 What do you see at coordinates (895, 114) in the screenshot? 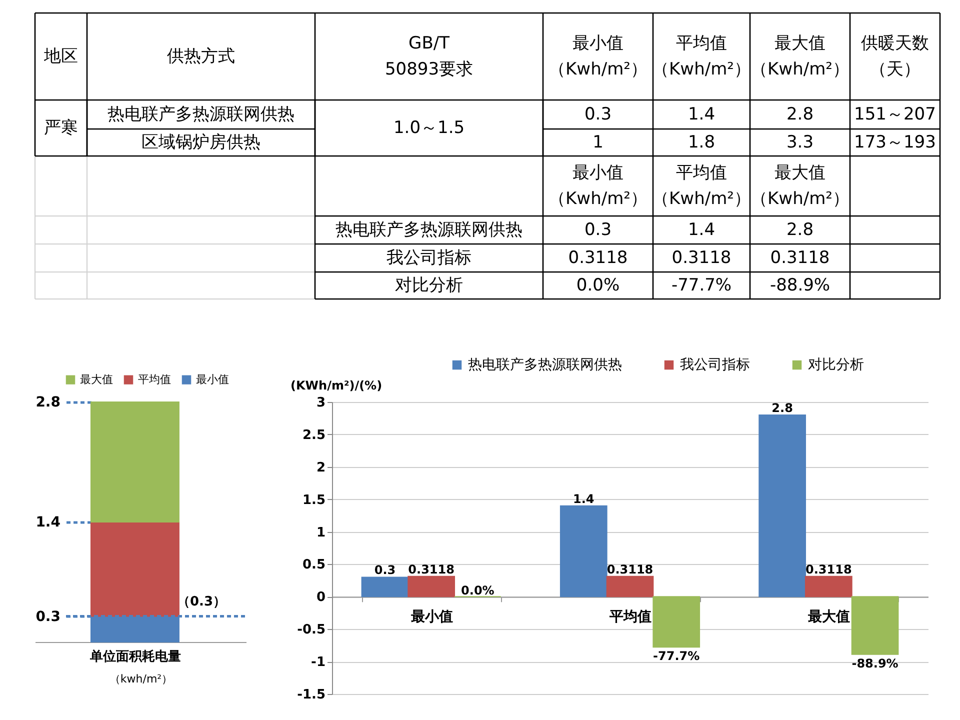
I see `text: 151～207` at bounding box center [895, 114].